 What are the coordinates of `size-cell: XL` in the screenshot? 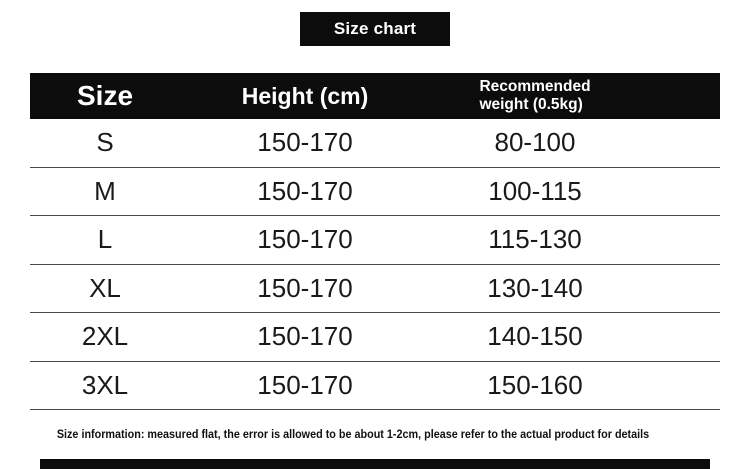 It's located at (105, 287).